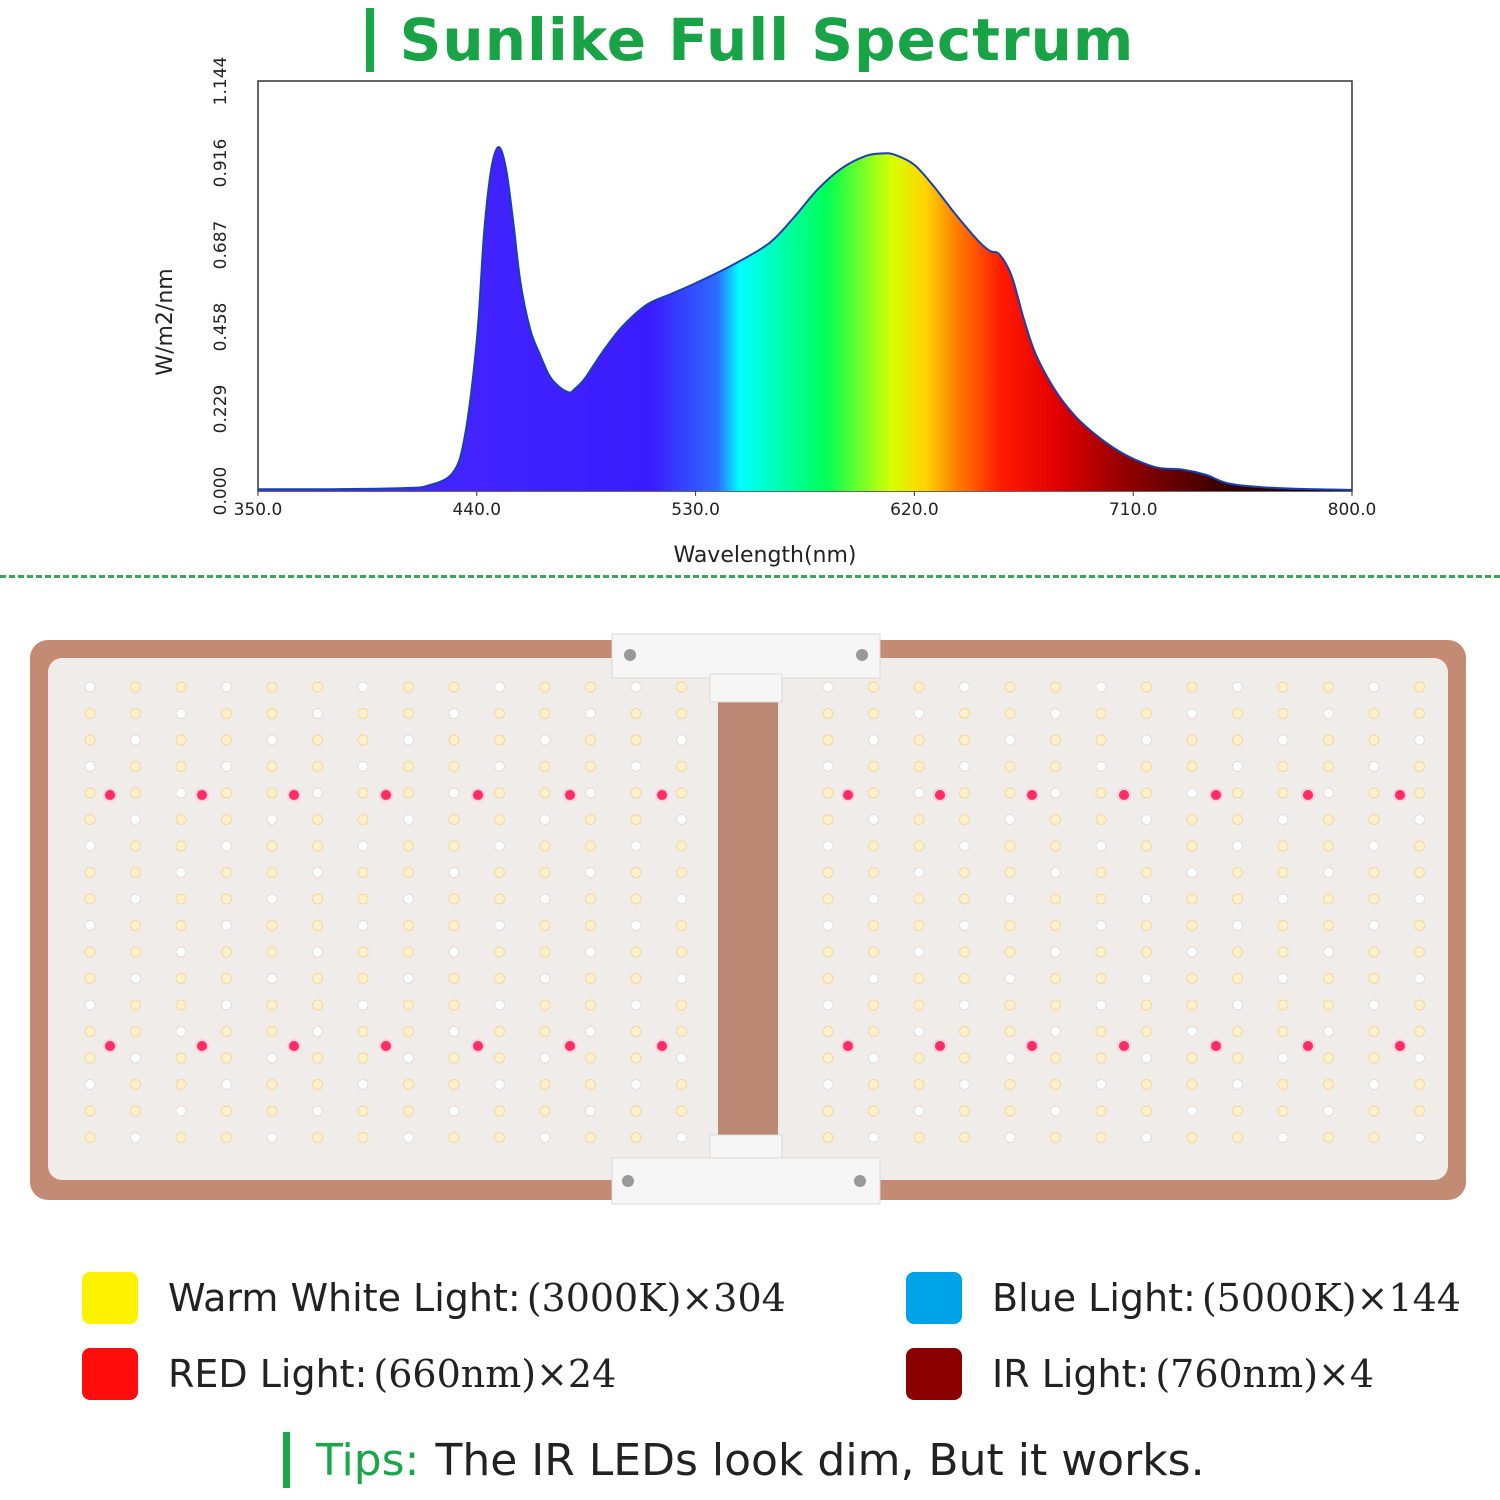 The image size is (1500, 1500). I want to click on legend-ir: IR Light: (760nm)×4, so click(1140, 1374).